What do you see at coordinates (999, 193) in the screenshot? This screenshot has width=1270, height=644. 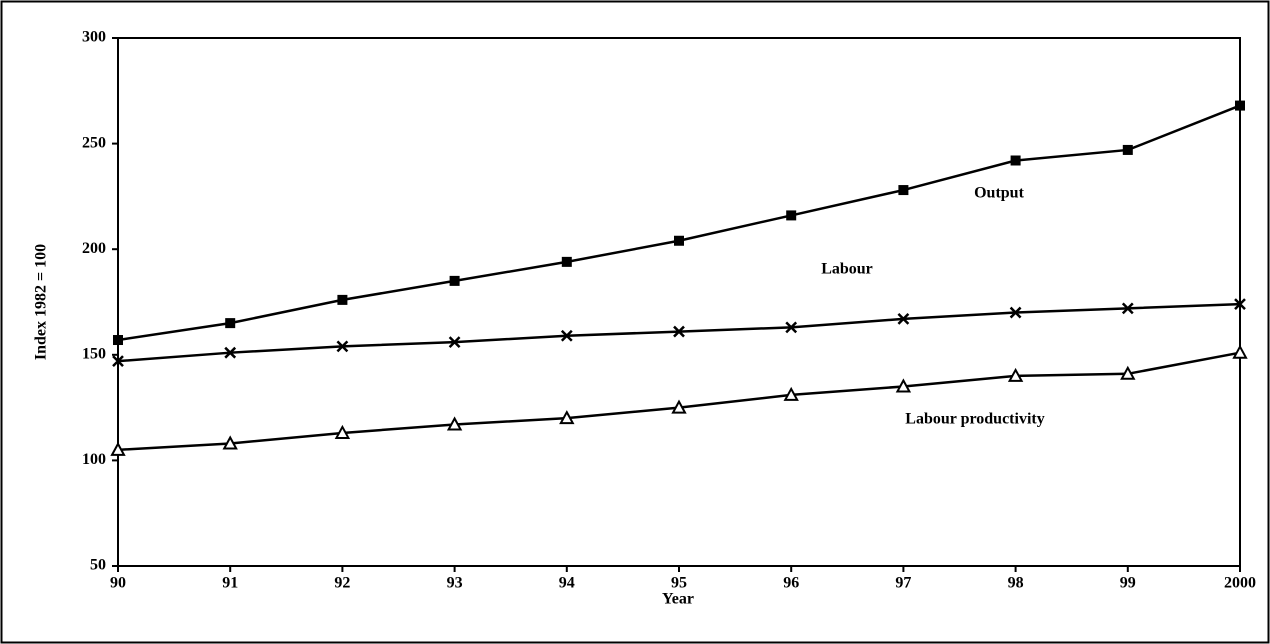 I see `series-label: Output` at bounding box center [999, 193].